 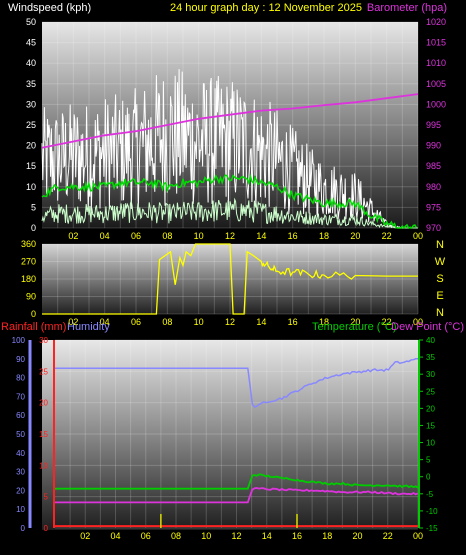 What do you see at coordinates (28, 279) in the screenshot?
I see `direction-y-tick-label: 180` at bounding box center [28, 279].